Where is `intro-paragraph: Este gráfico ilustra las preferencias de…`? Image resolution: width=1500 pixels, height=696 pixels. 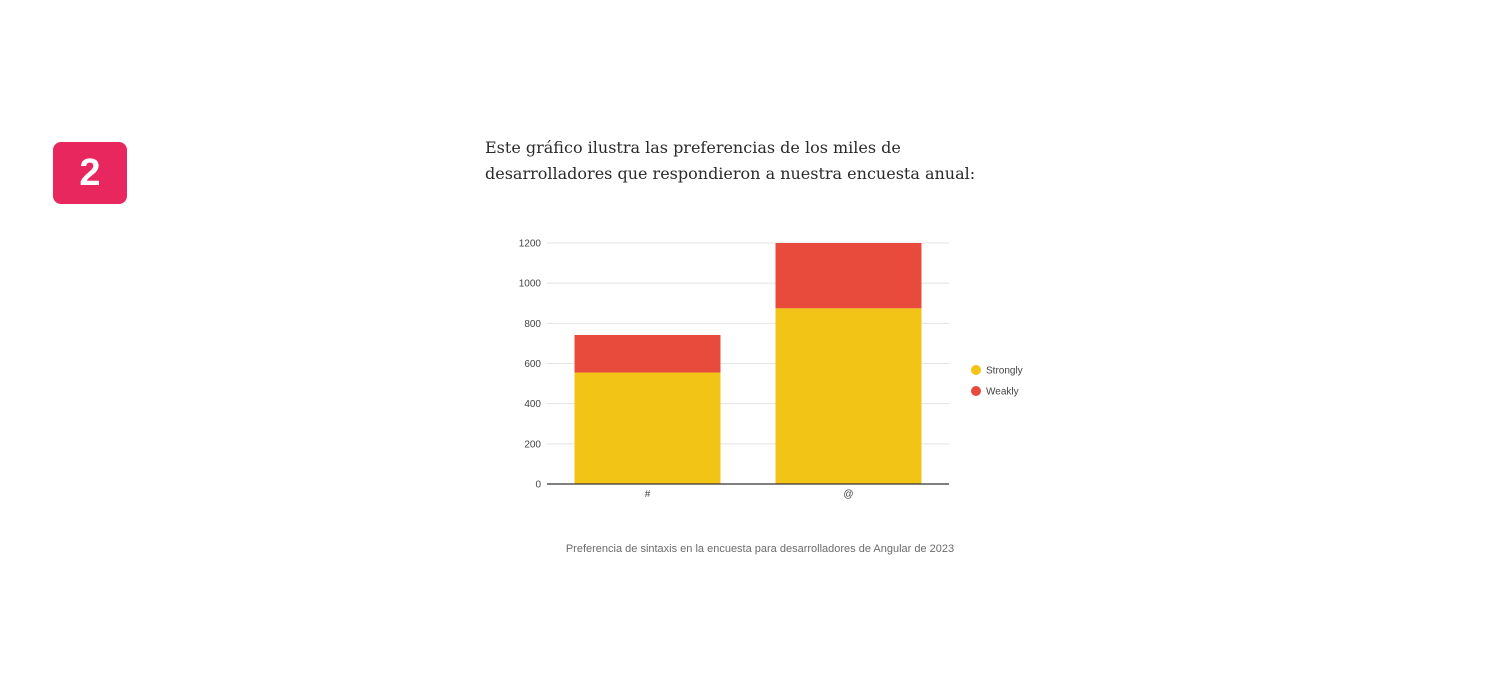 intro-paragraph: Este gráfico ilustra las preferencias de… is located at coordinates (730, 160).